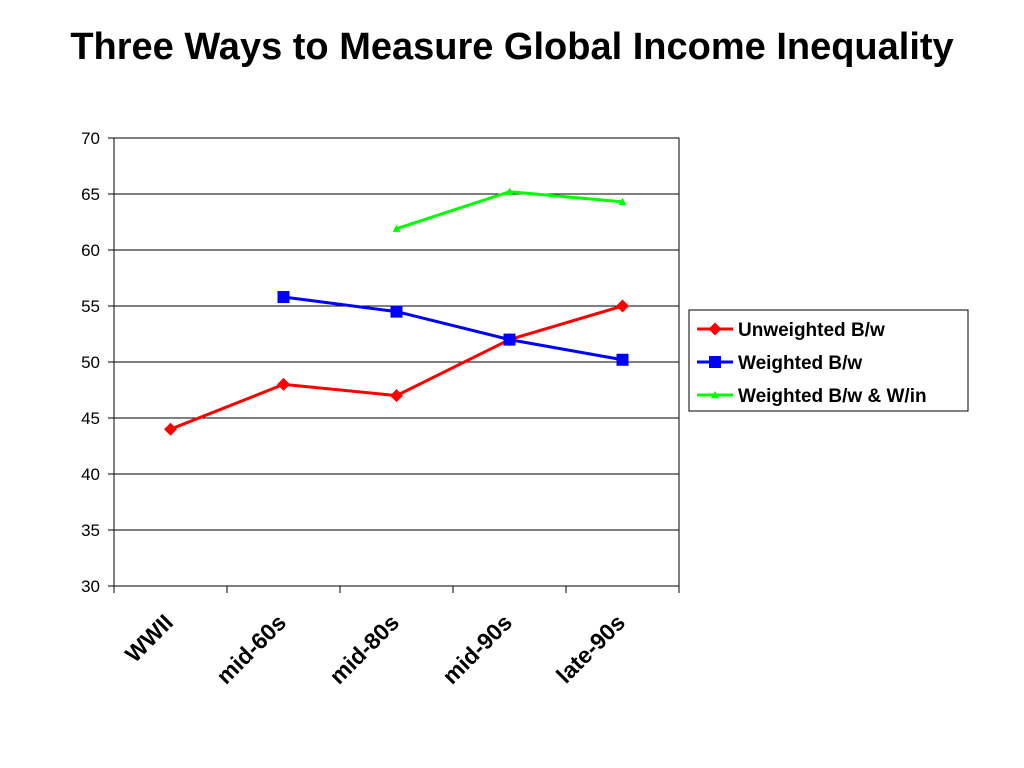  Describe the element at coordinates (90, 362) in the screenshot. I see `y-tick-label: 50` at that location.